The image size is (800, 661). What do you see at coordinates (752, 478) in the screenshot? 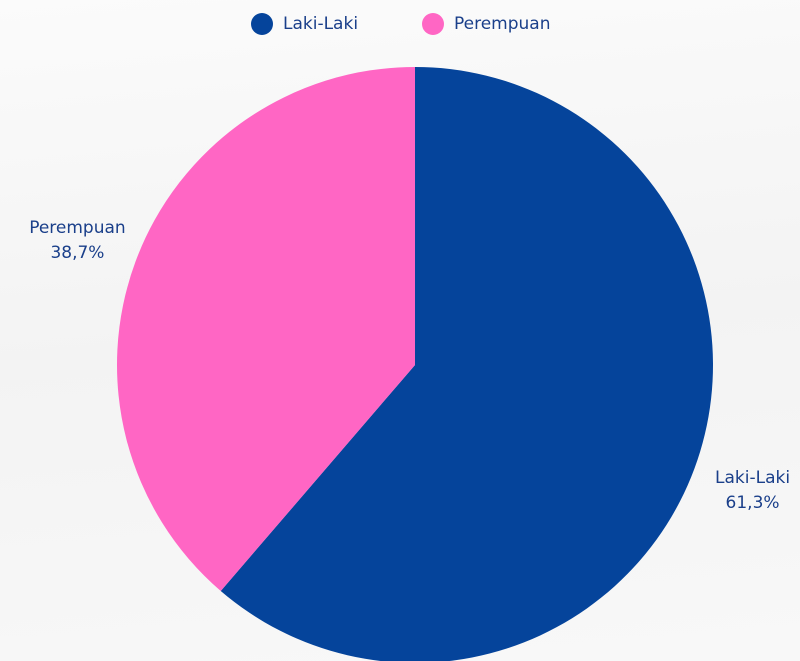
I see `slice-label: Laki-Laki` at bounding box center [752, 478].